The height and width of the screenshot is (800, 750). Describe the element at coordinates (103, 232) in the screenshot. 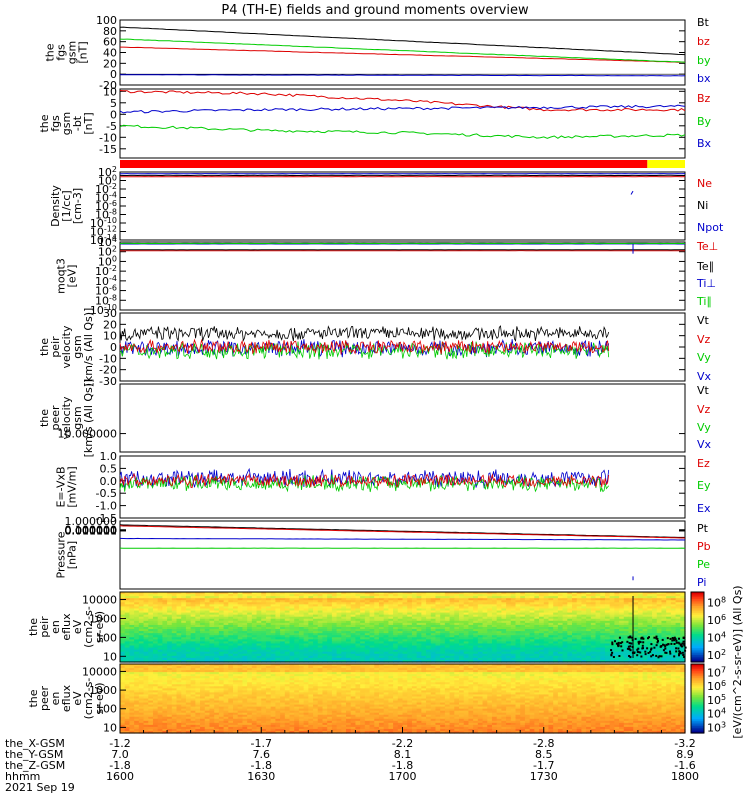

I see `y-tick-label: 10⁻¹²` at that location.